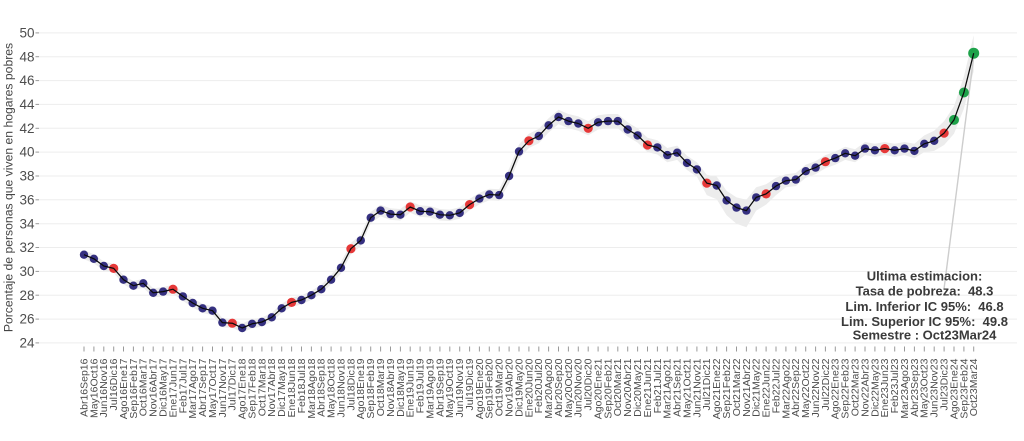  I want to click on svg-text: Oct17Mar18, so click(262, 387).